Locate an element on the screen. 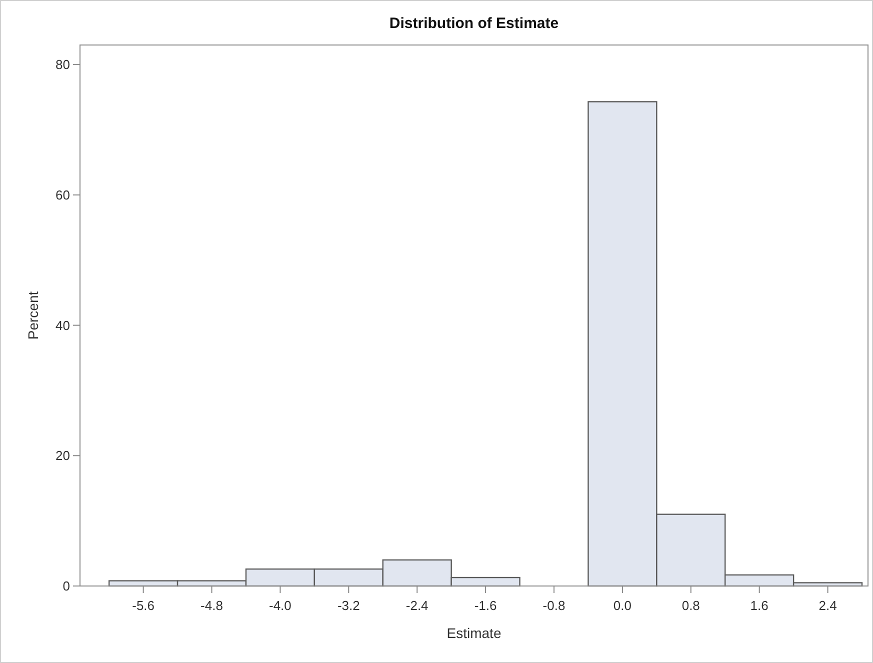 The height and width of the screenshot is (663, 873). chart-title: Distribution of Estimate is located at coordinates (474, 23).